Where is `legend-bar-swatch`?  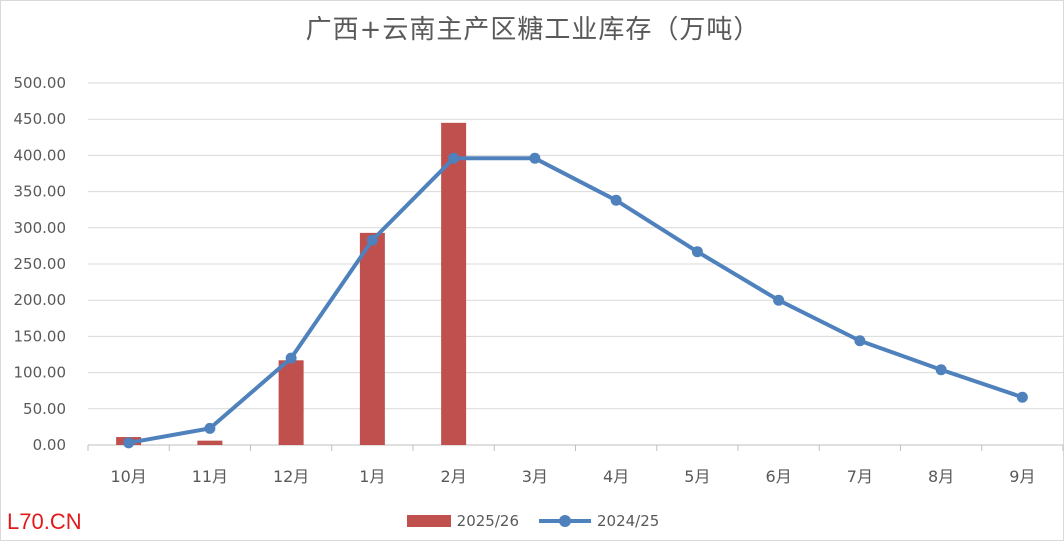 legend-bar-swatch is located at coordinates (428, 521).